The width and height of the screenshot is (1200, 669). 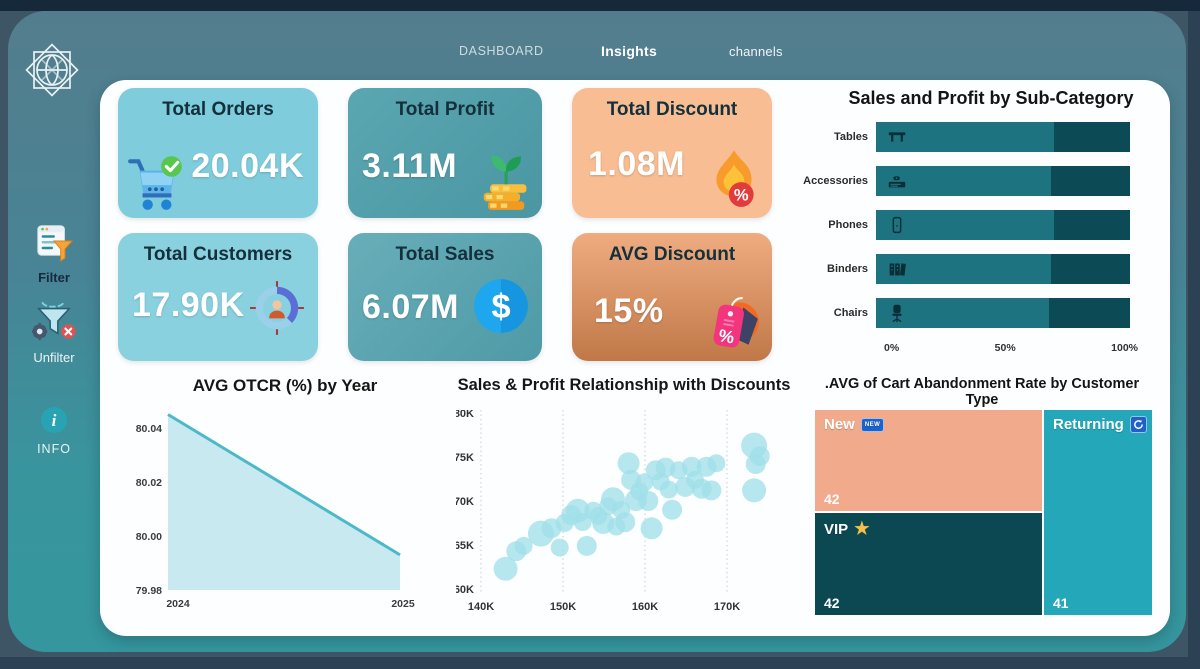 I want to click on sidebar-item-filter: Filter, so click(x=54, y=252).